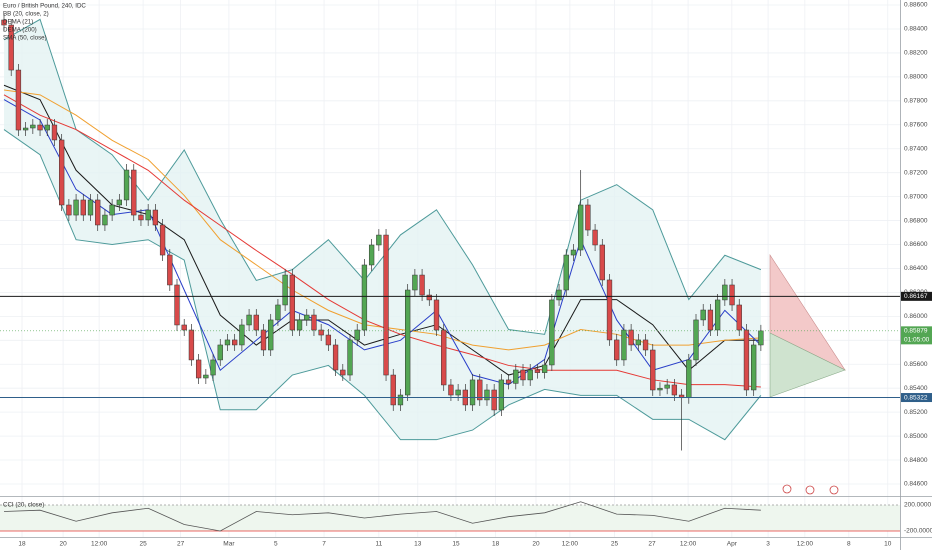 The width and height of the screenshot is (932, 550). What do you see at coordinates (917, 505) in the screenshot?
I see `cci-tick-label: 200.0000` at bounding box center [917, 505].